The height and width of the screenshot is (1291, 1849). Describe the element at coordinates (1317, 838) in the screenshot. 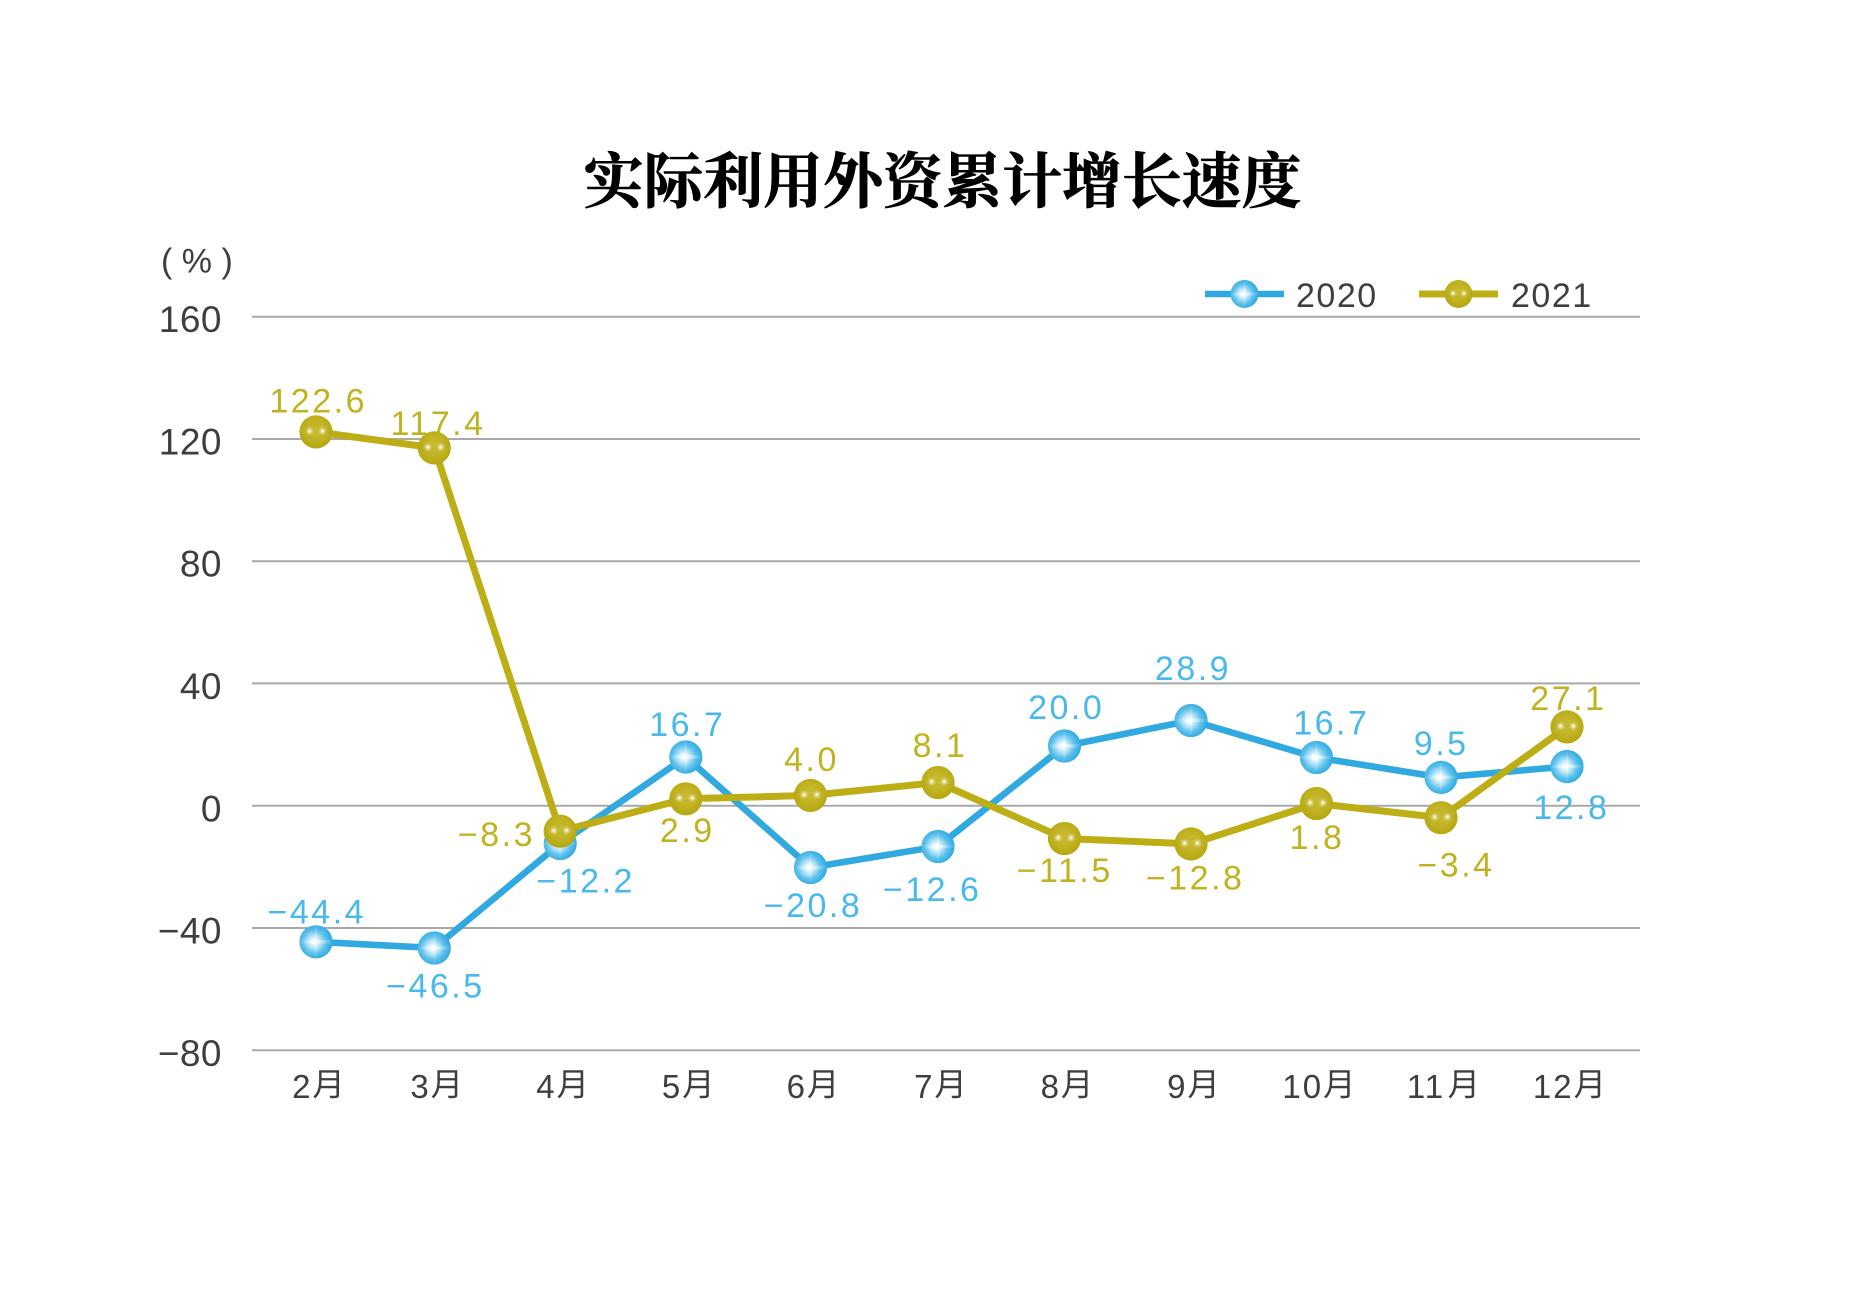

I see `svg-text: 1.8` at that location.